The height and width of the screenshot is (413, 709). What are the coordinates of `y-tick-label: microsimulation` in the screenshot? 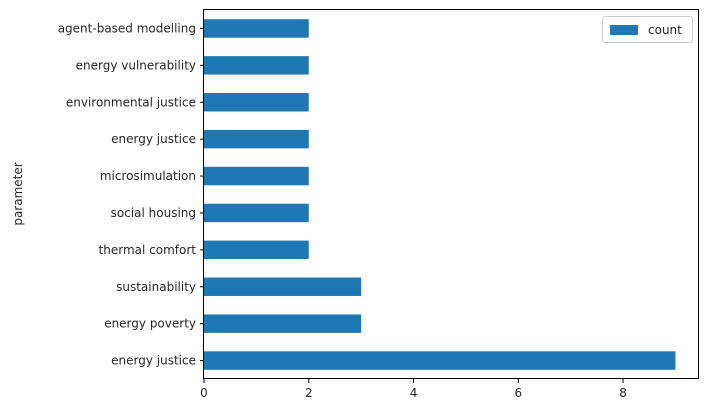 It's located at (148, 176).